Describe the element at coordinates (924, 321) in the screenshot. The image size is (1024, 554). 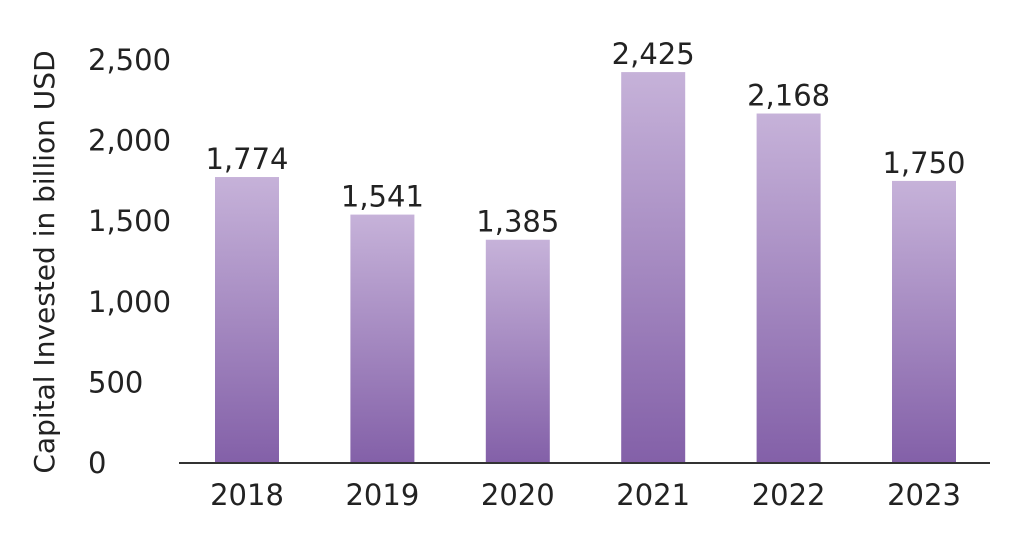
I see `bar-2023` at that location.